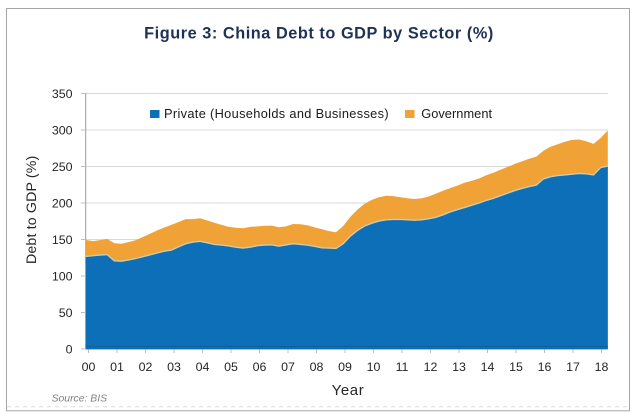 Image resolution: width=636 pixels, height=417 pixels. Describe the element at coordinates (32, 210) in the screenshot. I see `svg-text: Debt to GDP (%)` at that location.